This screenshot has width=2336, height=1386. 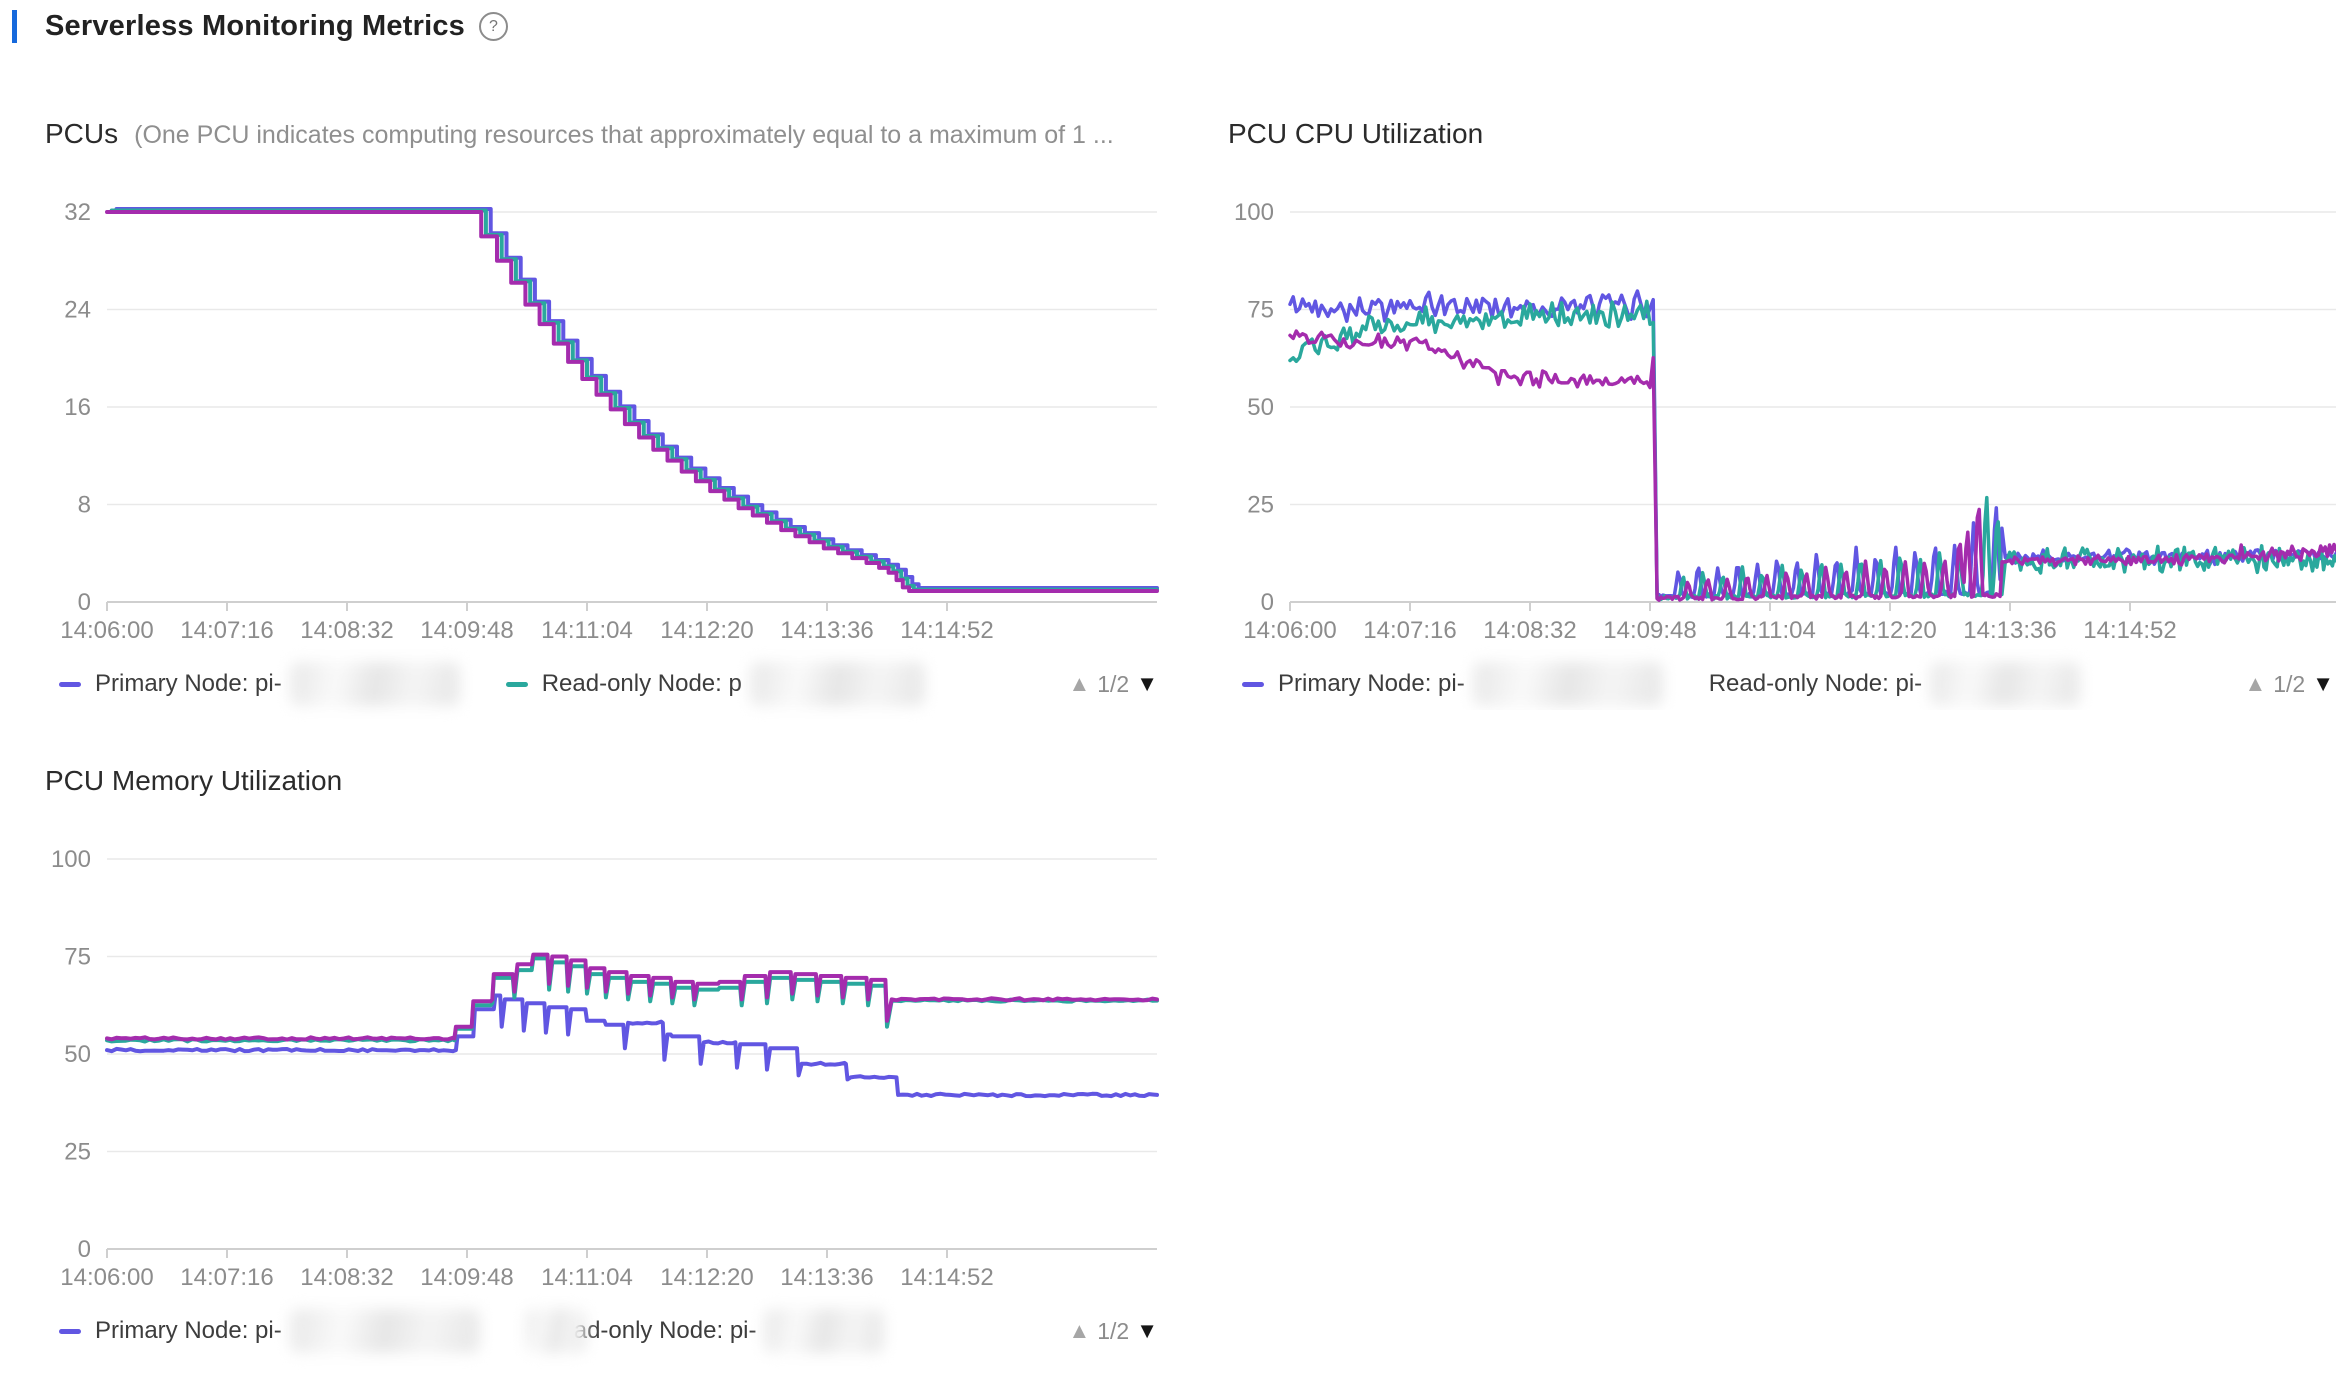 What do you see at coordinates (82, 133) in the screenshot?
I see `chart-title-pcus: PCUs` at bounding box center [82, 133].